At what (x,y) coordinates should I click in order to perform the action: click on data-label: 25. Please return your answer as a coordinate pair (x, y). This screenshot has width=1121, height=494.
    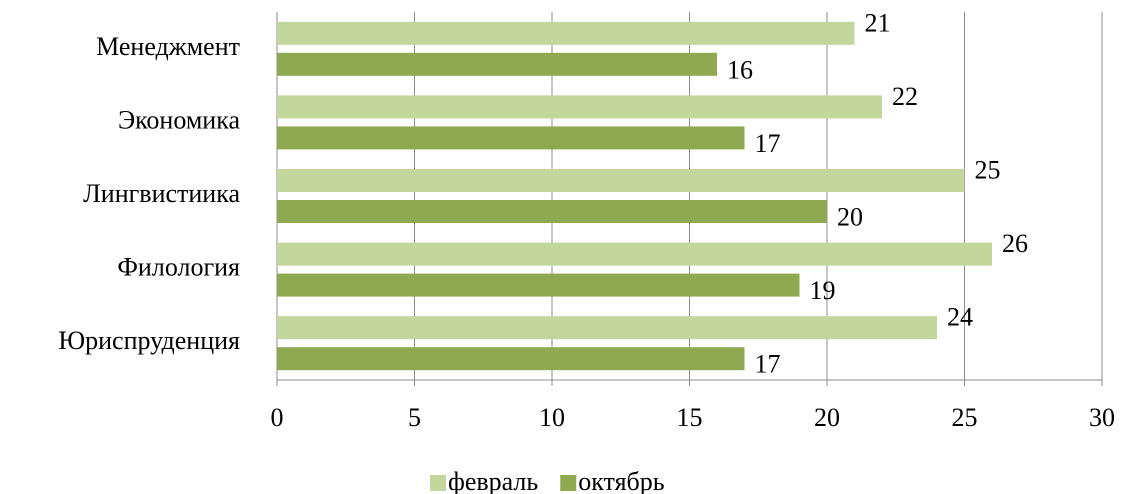
    Looking at the image, I should click on (988, 169).